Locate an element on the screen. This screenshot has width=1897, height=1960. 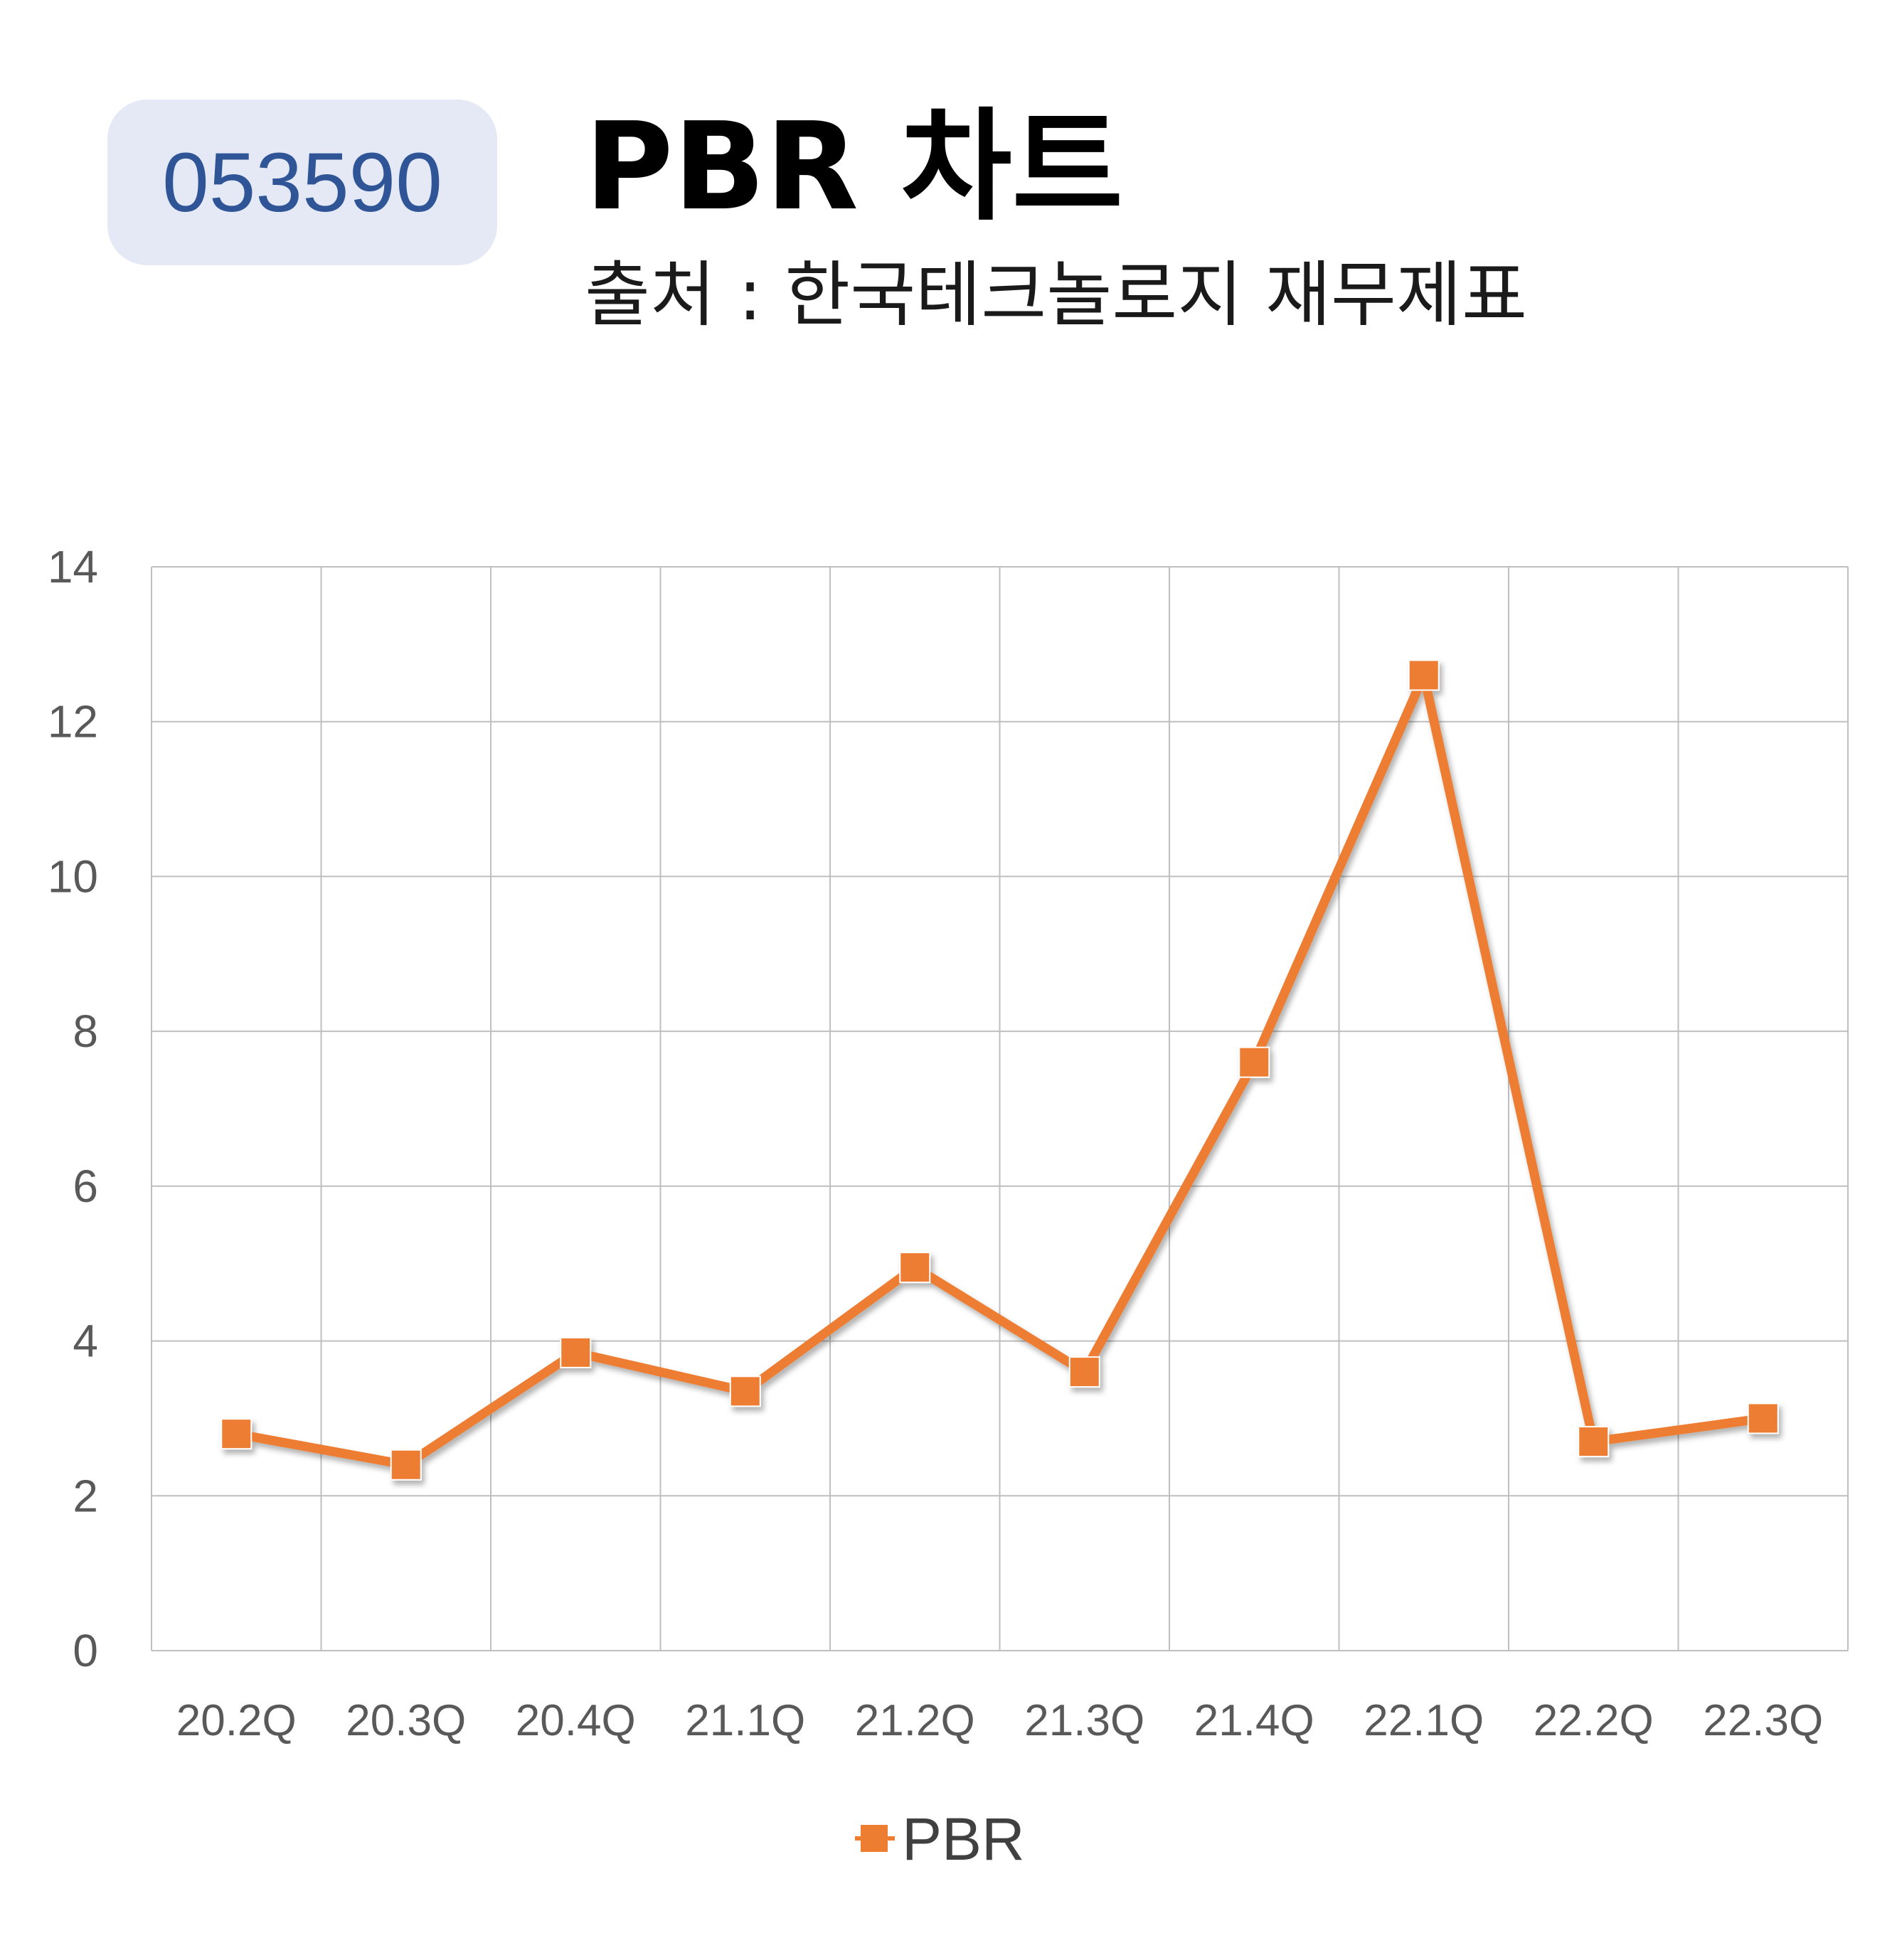
stock-code: 053590 is located at coordinates (302, 182).